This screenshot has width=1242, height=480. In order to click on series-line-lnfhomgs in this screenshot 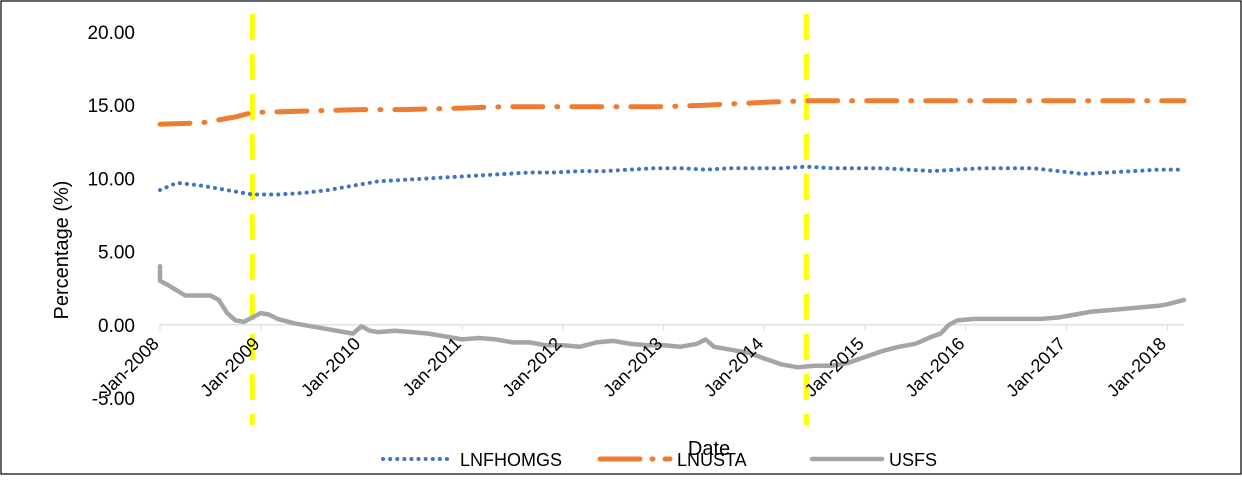, I will do `click(672, 180)`.